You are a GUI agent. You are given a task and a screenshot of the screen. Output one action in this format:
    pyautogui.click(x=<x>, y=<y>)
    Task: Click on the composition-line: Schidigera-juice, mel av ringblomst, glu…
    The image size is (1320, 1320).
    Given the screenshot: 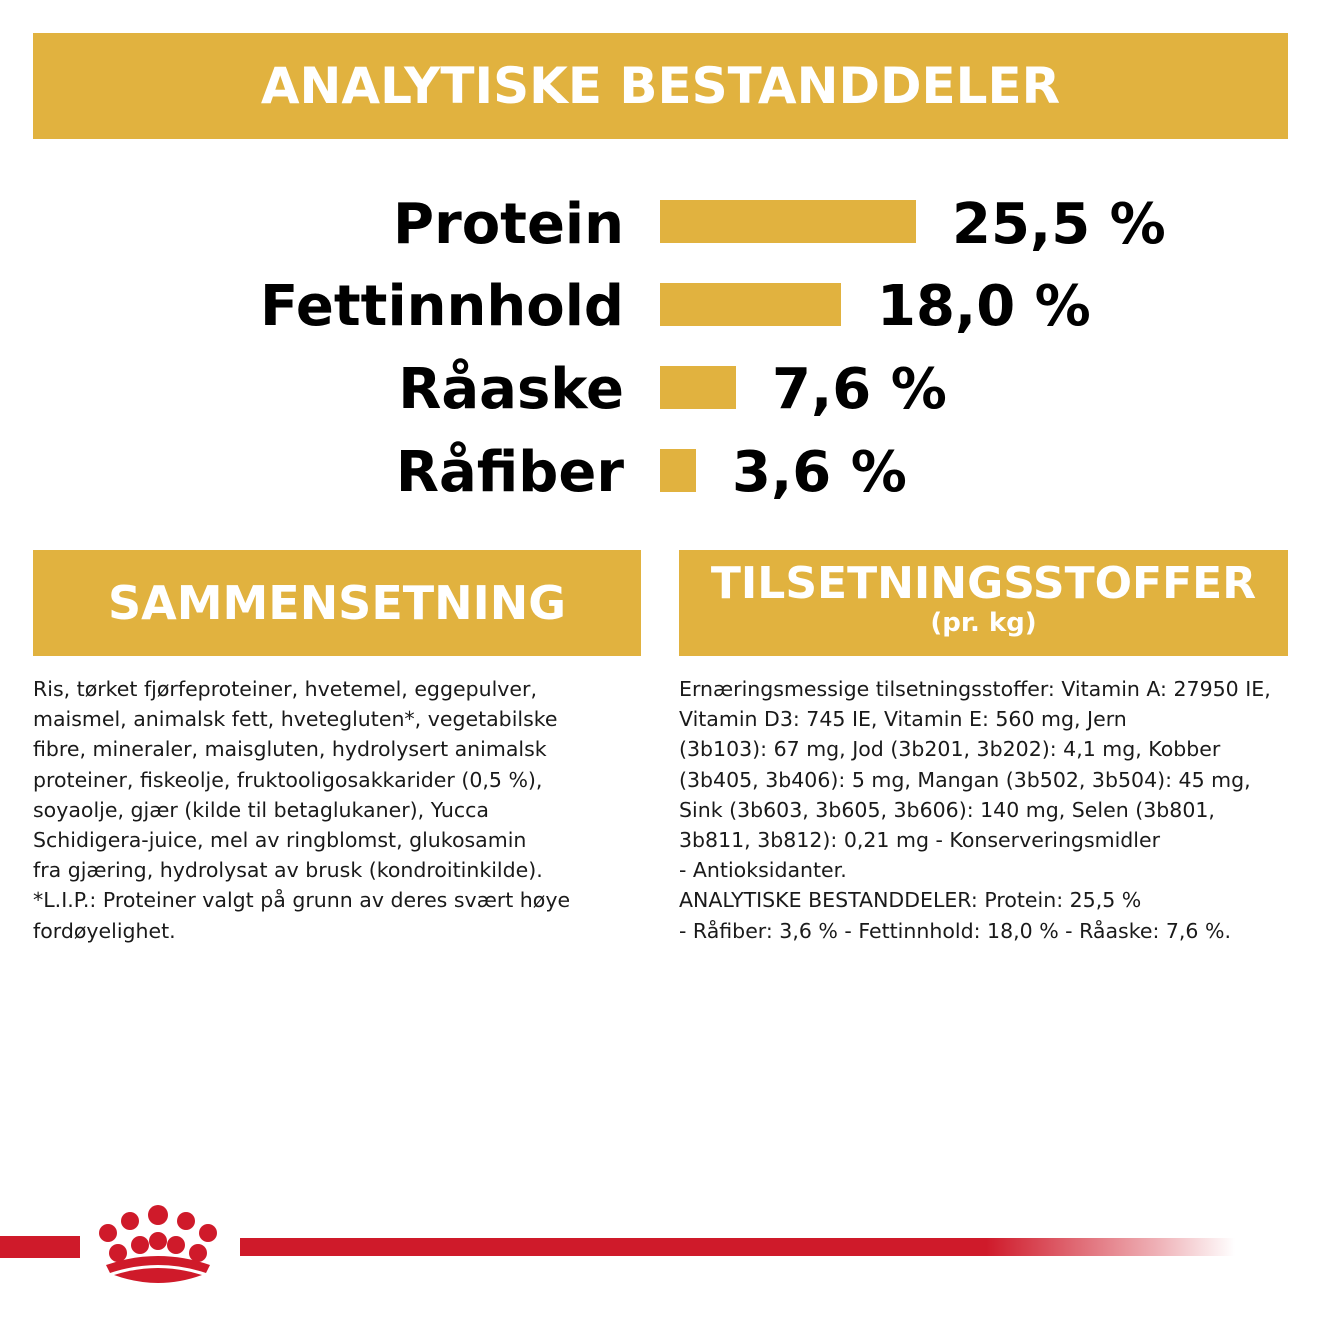 What is the action you would take?
    pyautogui.click(x=280, y=840)
    